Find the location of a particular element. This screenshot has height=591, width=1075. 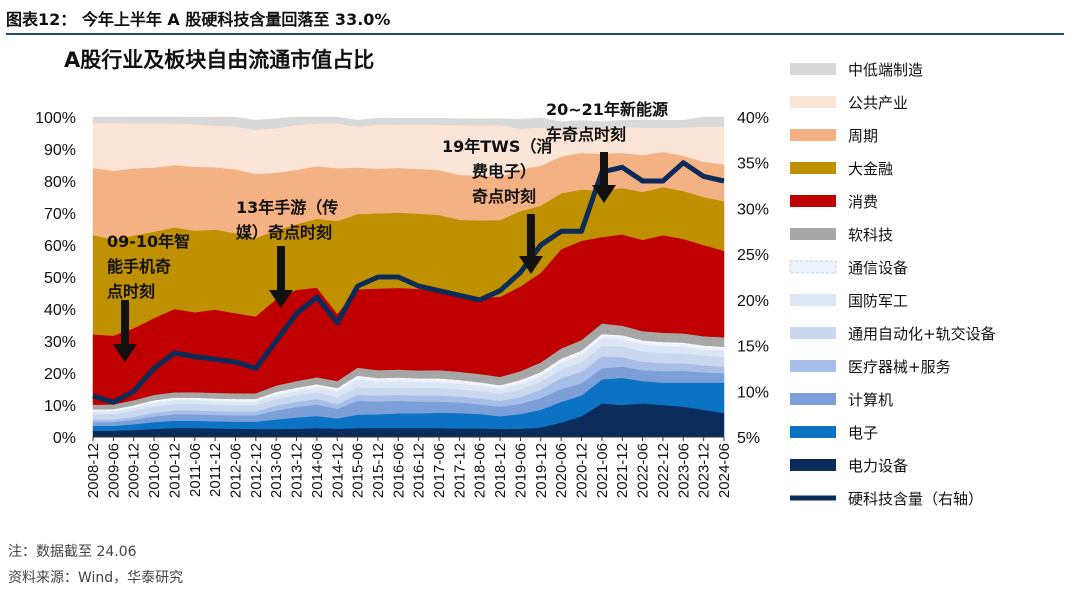

x-tick-label: 2020-12 is located at coordinates (582, 470).